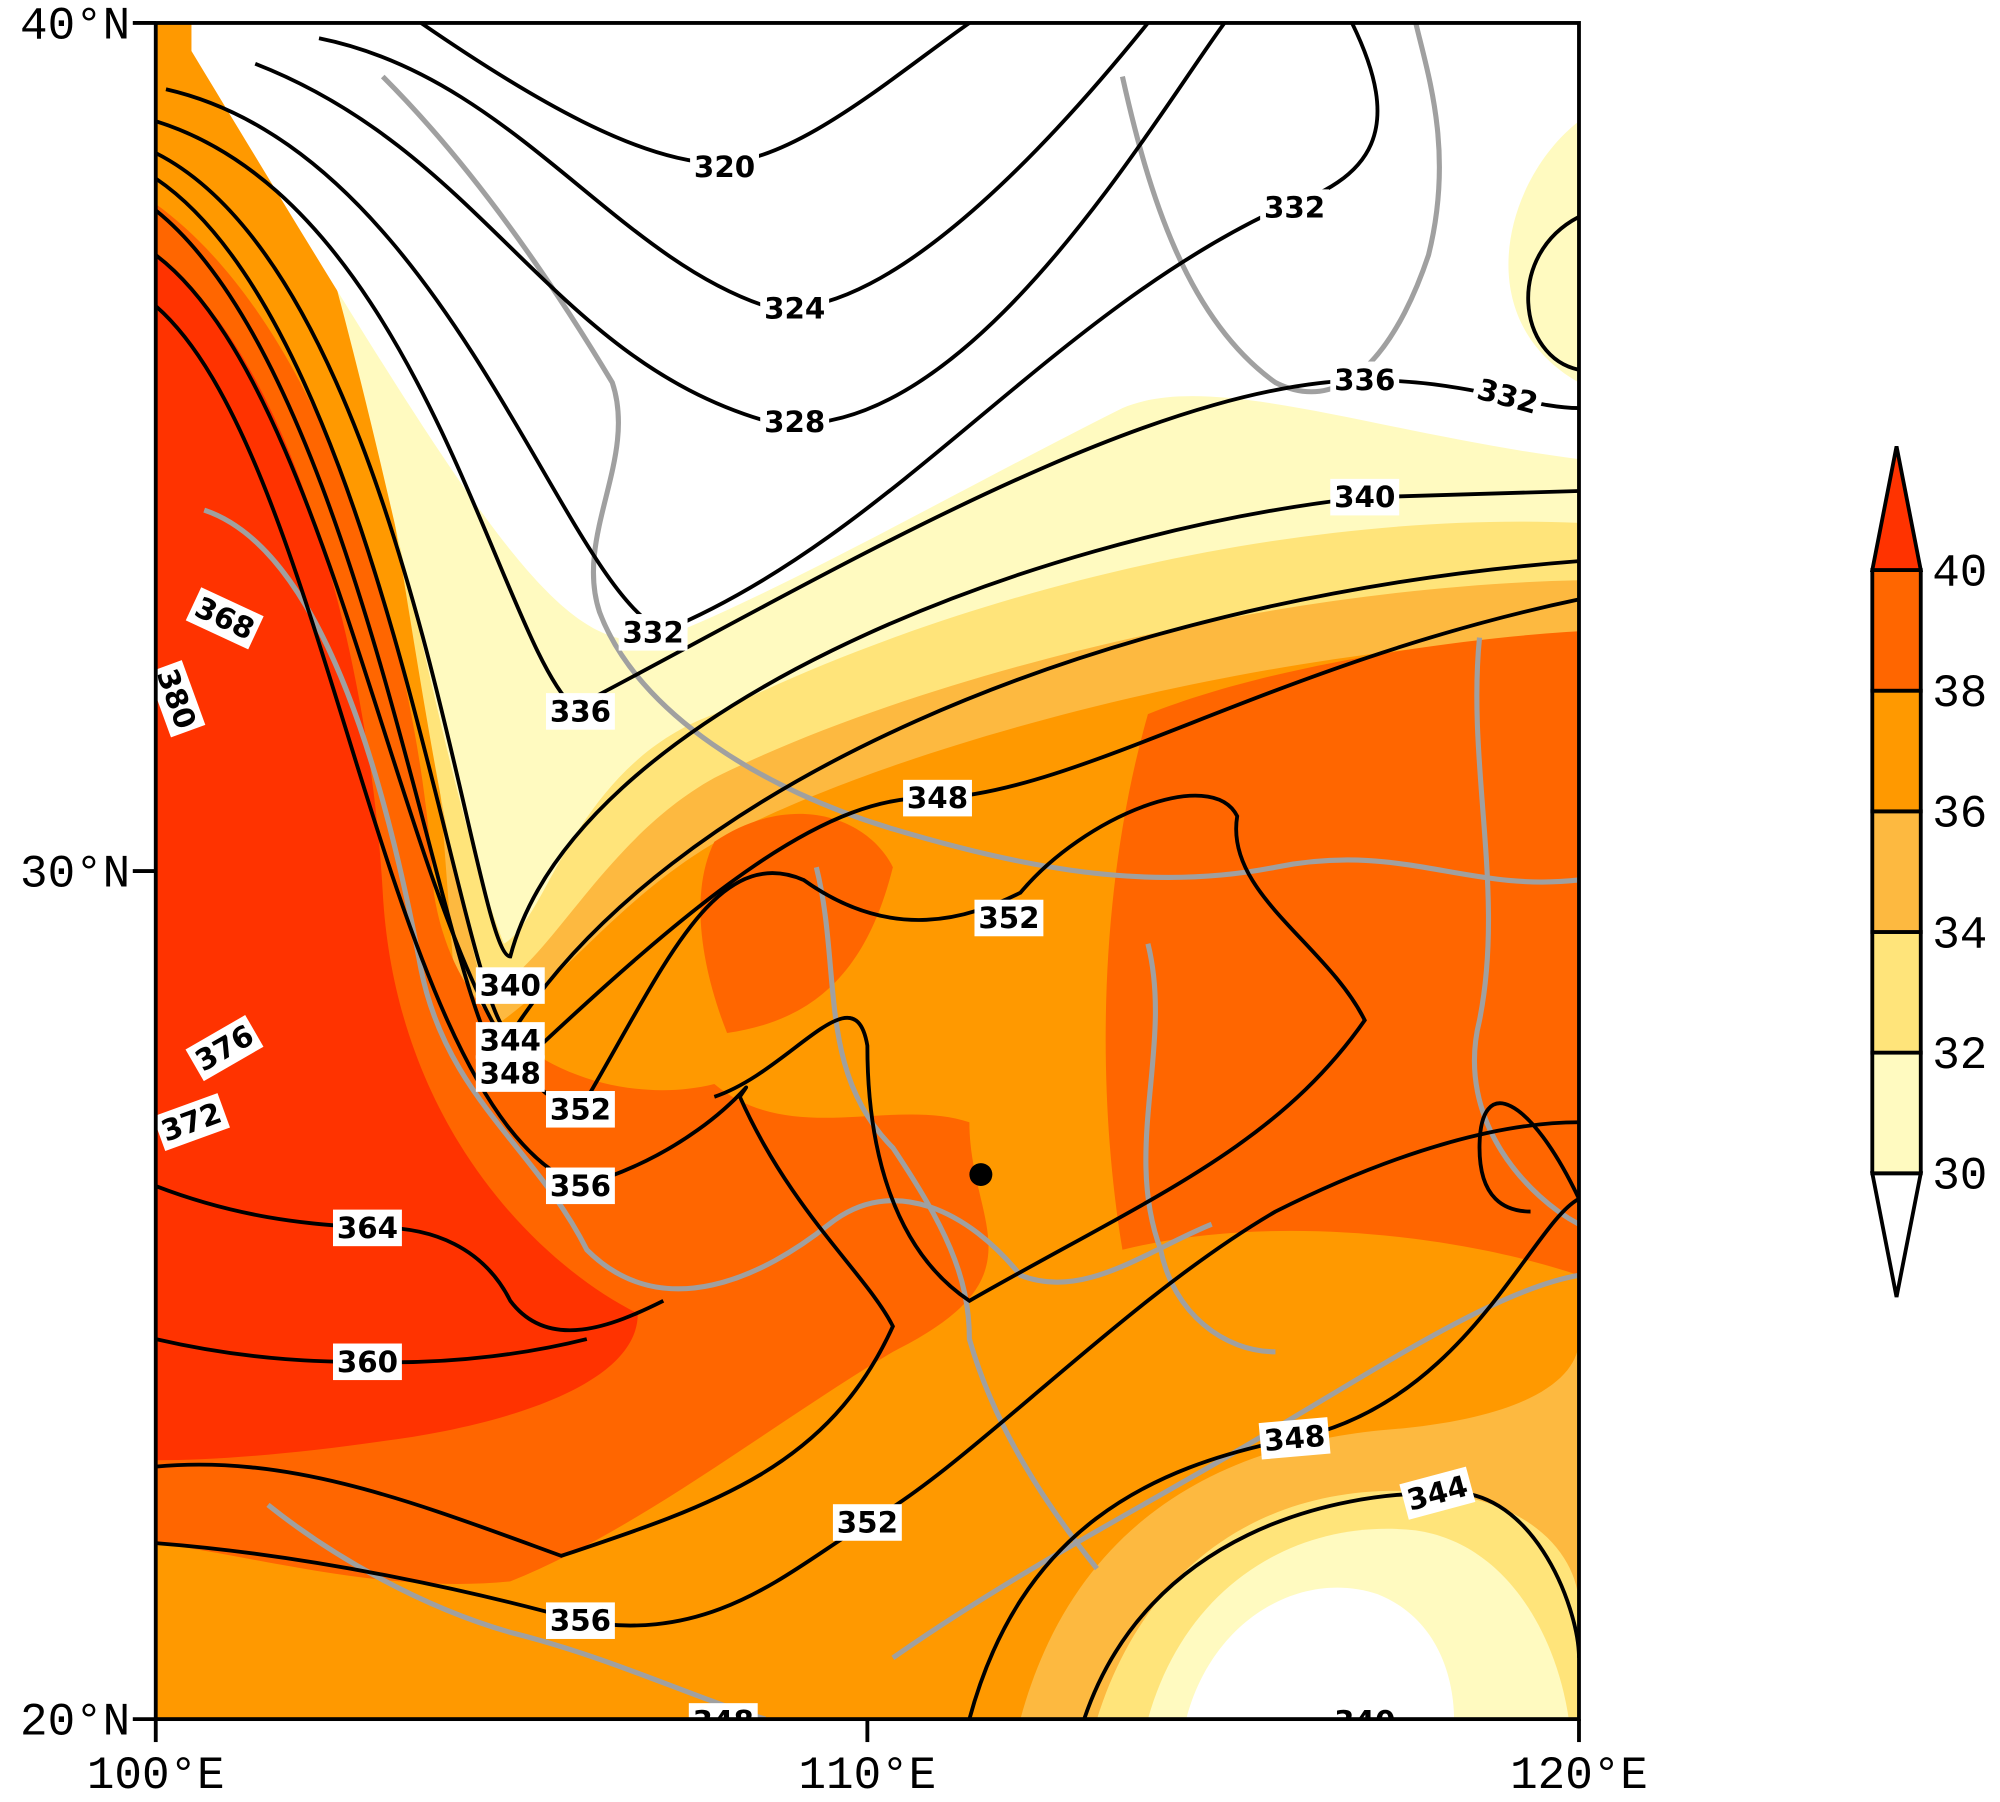 The image size is (2000, 1802). I want to click on lat-tick-label: 40°N, so click(75, 26).